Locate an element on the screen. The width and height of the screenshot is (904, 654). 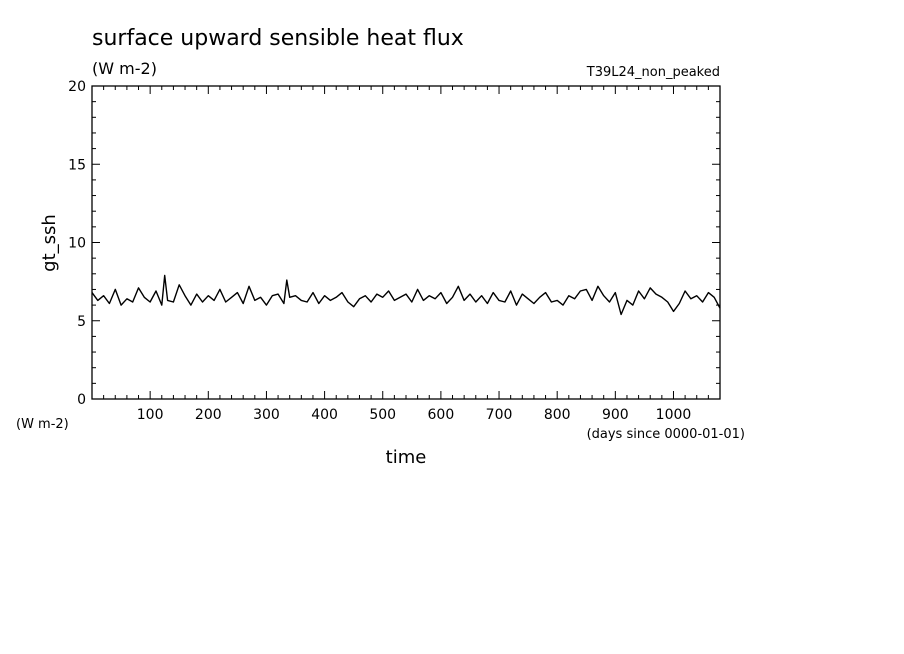
x-tick-label: 800 is located at coordinates (557, 415).